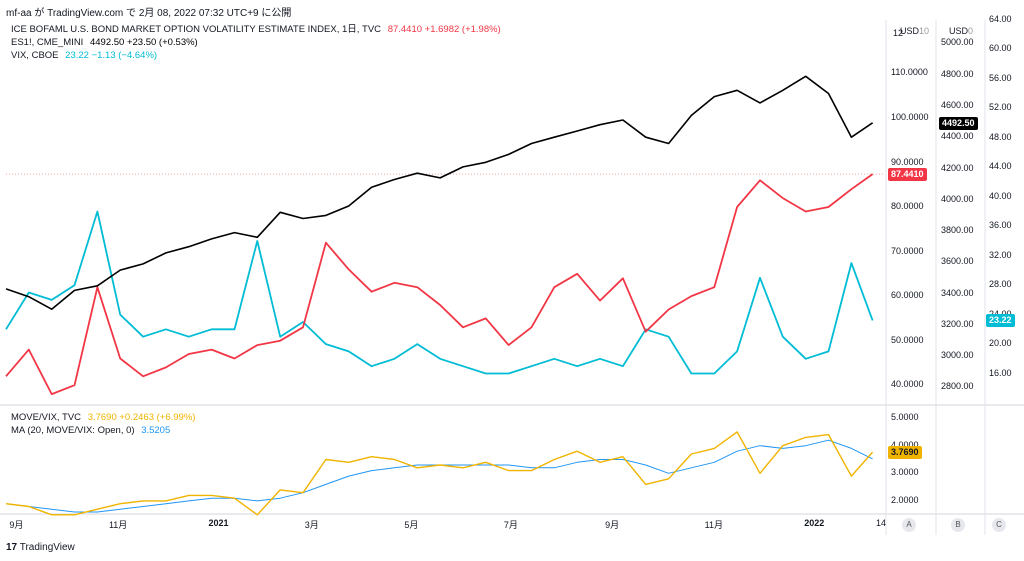 The height and width of the screenshot is (561, 1024). What do you see at coordinates (881, 523) in the screenshot?
I see `x-axis-tick: 14` at bounding box center [881, 523].